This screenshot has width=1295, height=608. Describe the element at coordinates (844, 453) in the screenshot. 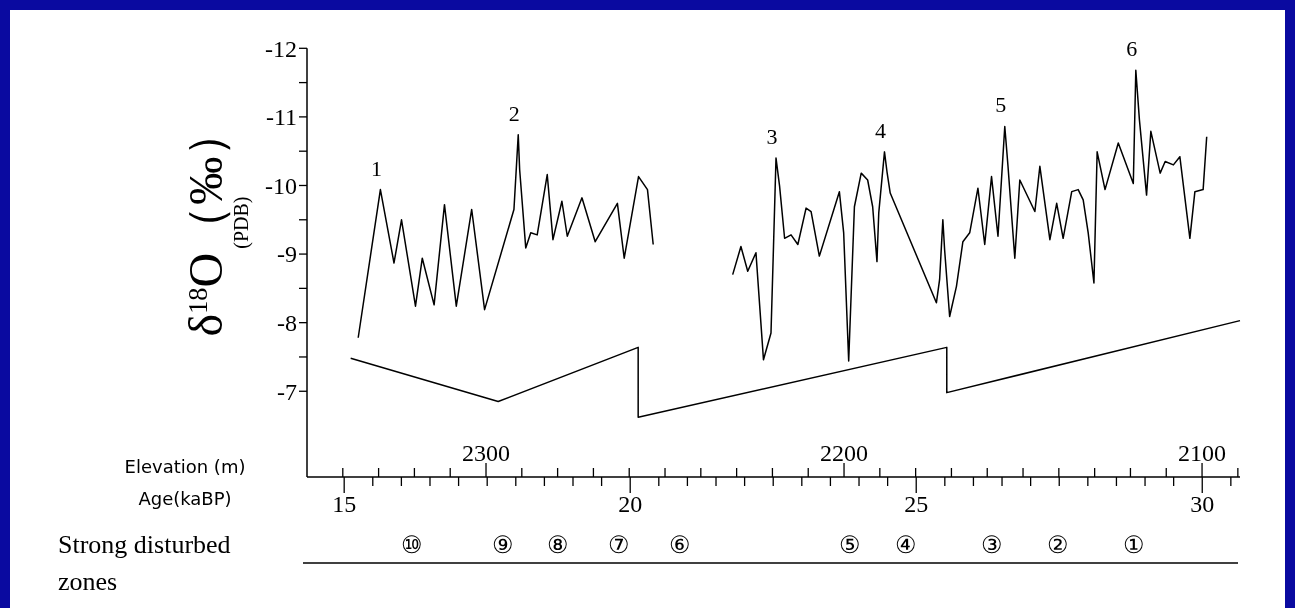

I see `x-tick-label: 2200` at that location.